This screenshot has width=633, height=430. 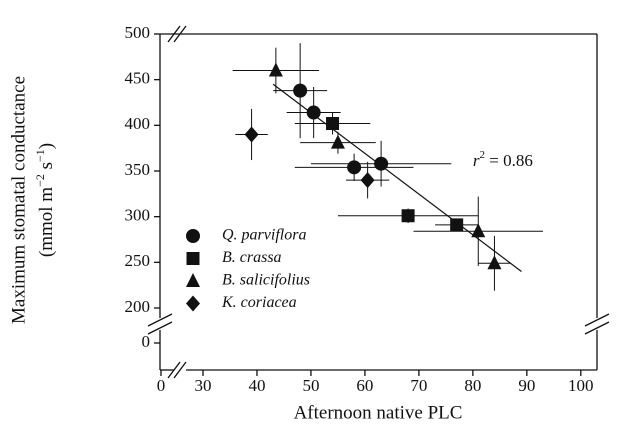 What do you see at coordinates (138, 78) in the screenshot?
I see `y-tick-label: 450` at bounding box center [138, 78].